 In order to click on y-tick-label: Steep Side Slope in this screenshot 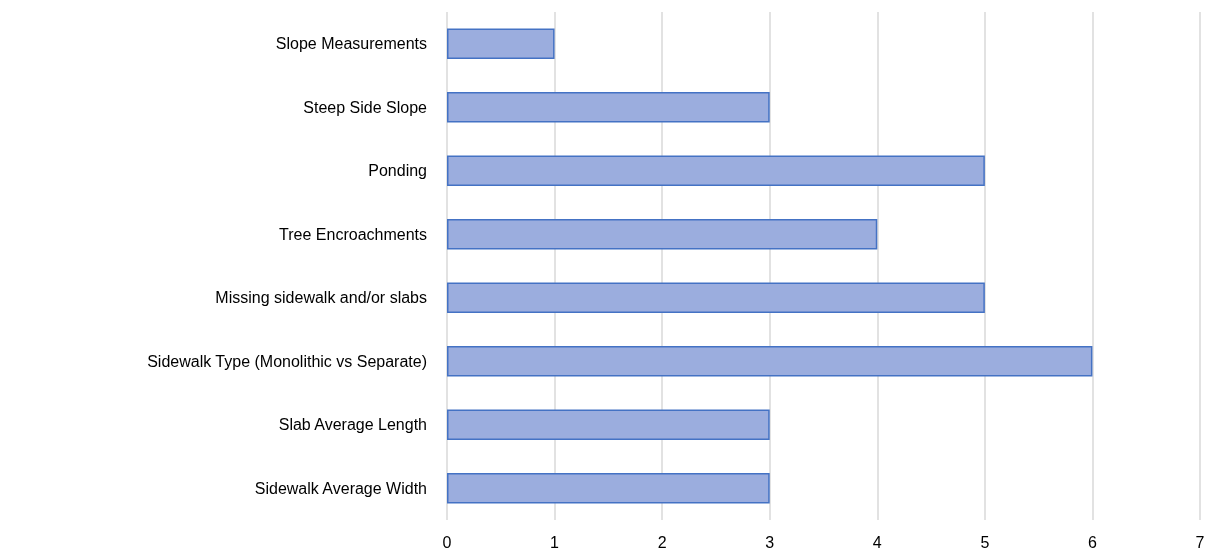, I will do `click(365, 107)`.